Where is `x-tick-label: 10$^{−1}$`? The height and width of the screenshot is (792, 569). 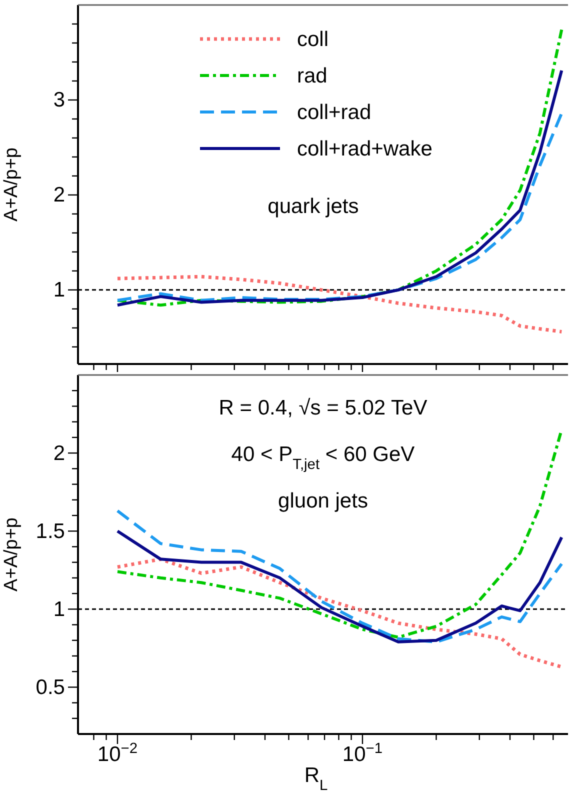 x-tick-label: 10$^{−1}$ is located at coordinates (362, 753).